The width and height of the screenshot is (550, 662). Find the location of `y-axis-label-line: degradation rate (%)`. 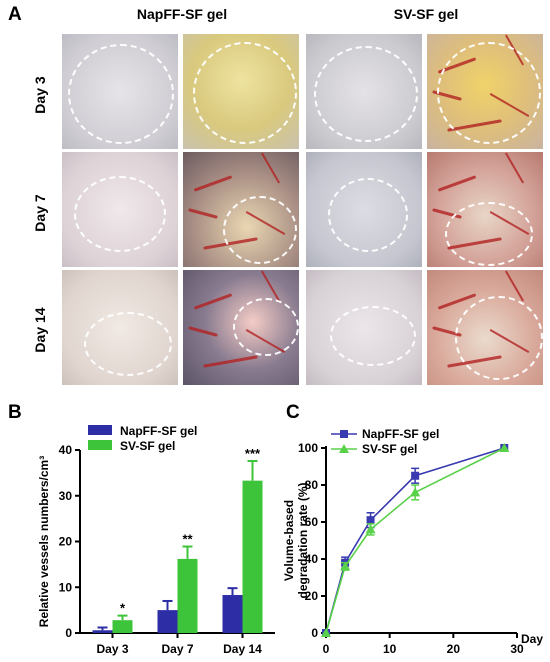

y-axis-label-line: degradation rate (%) is located at coordinates (303, 540).